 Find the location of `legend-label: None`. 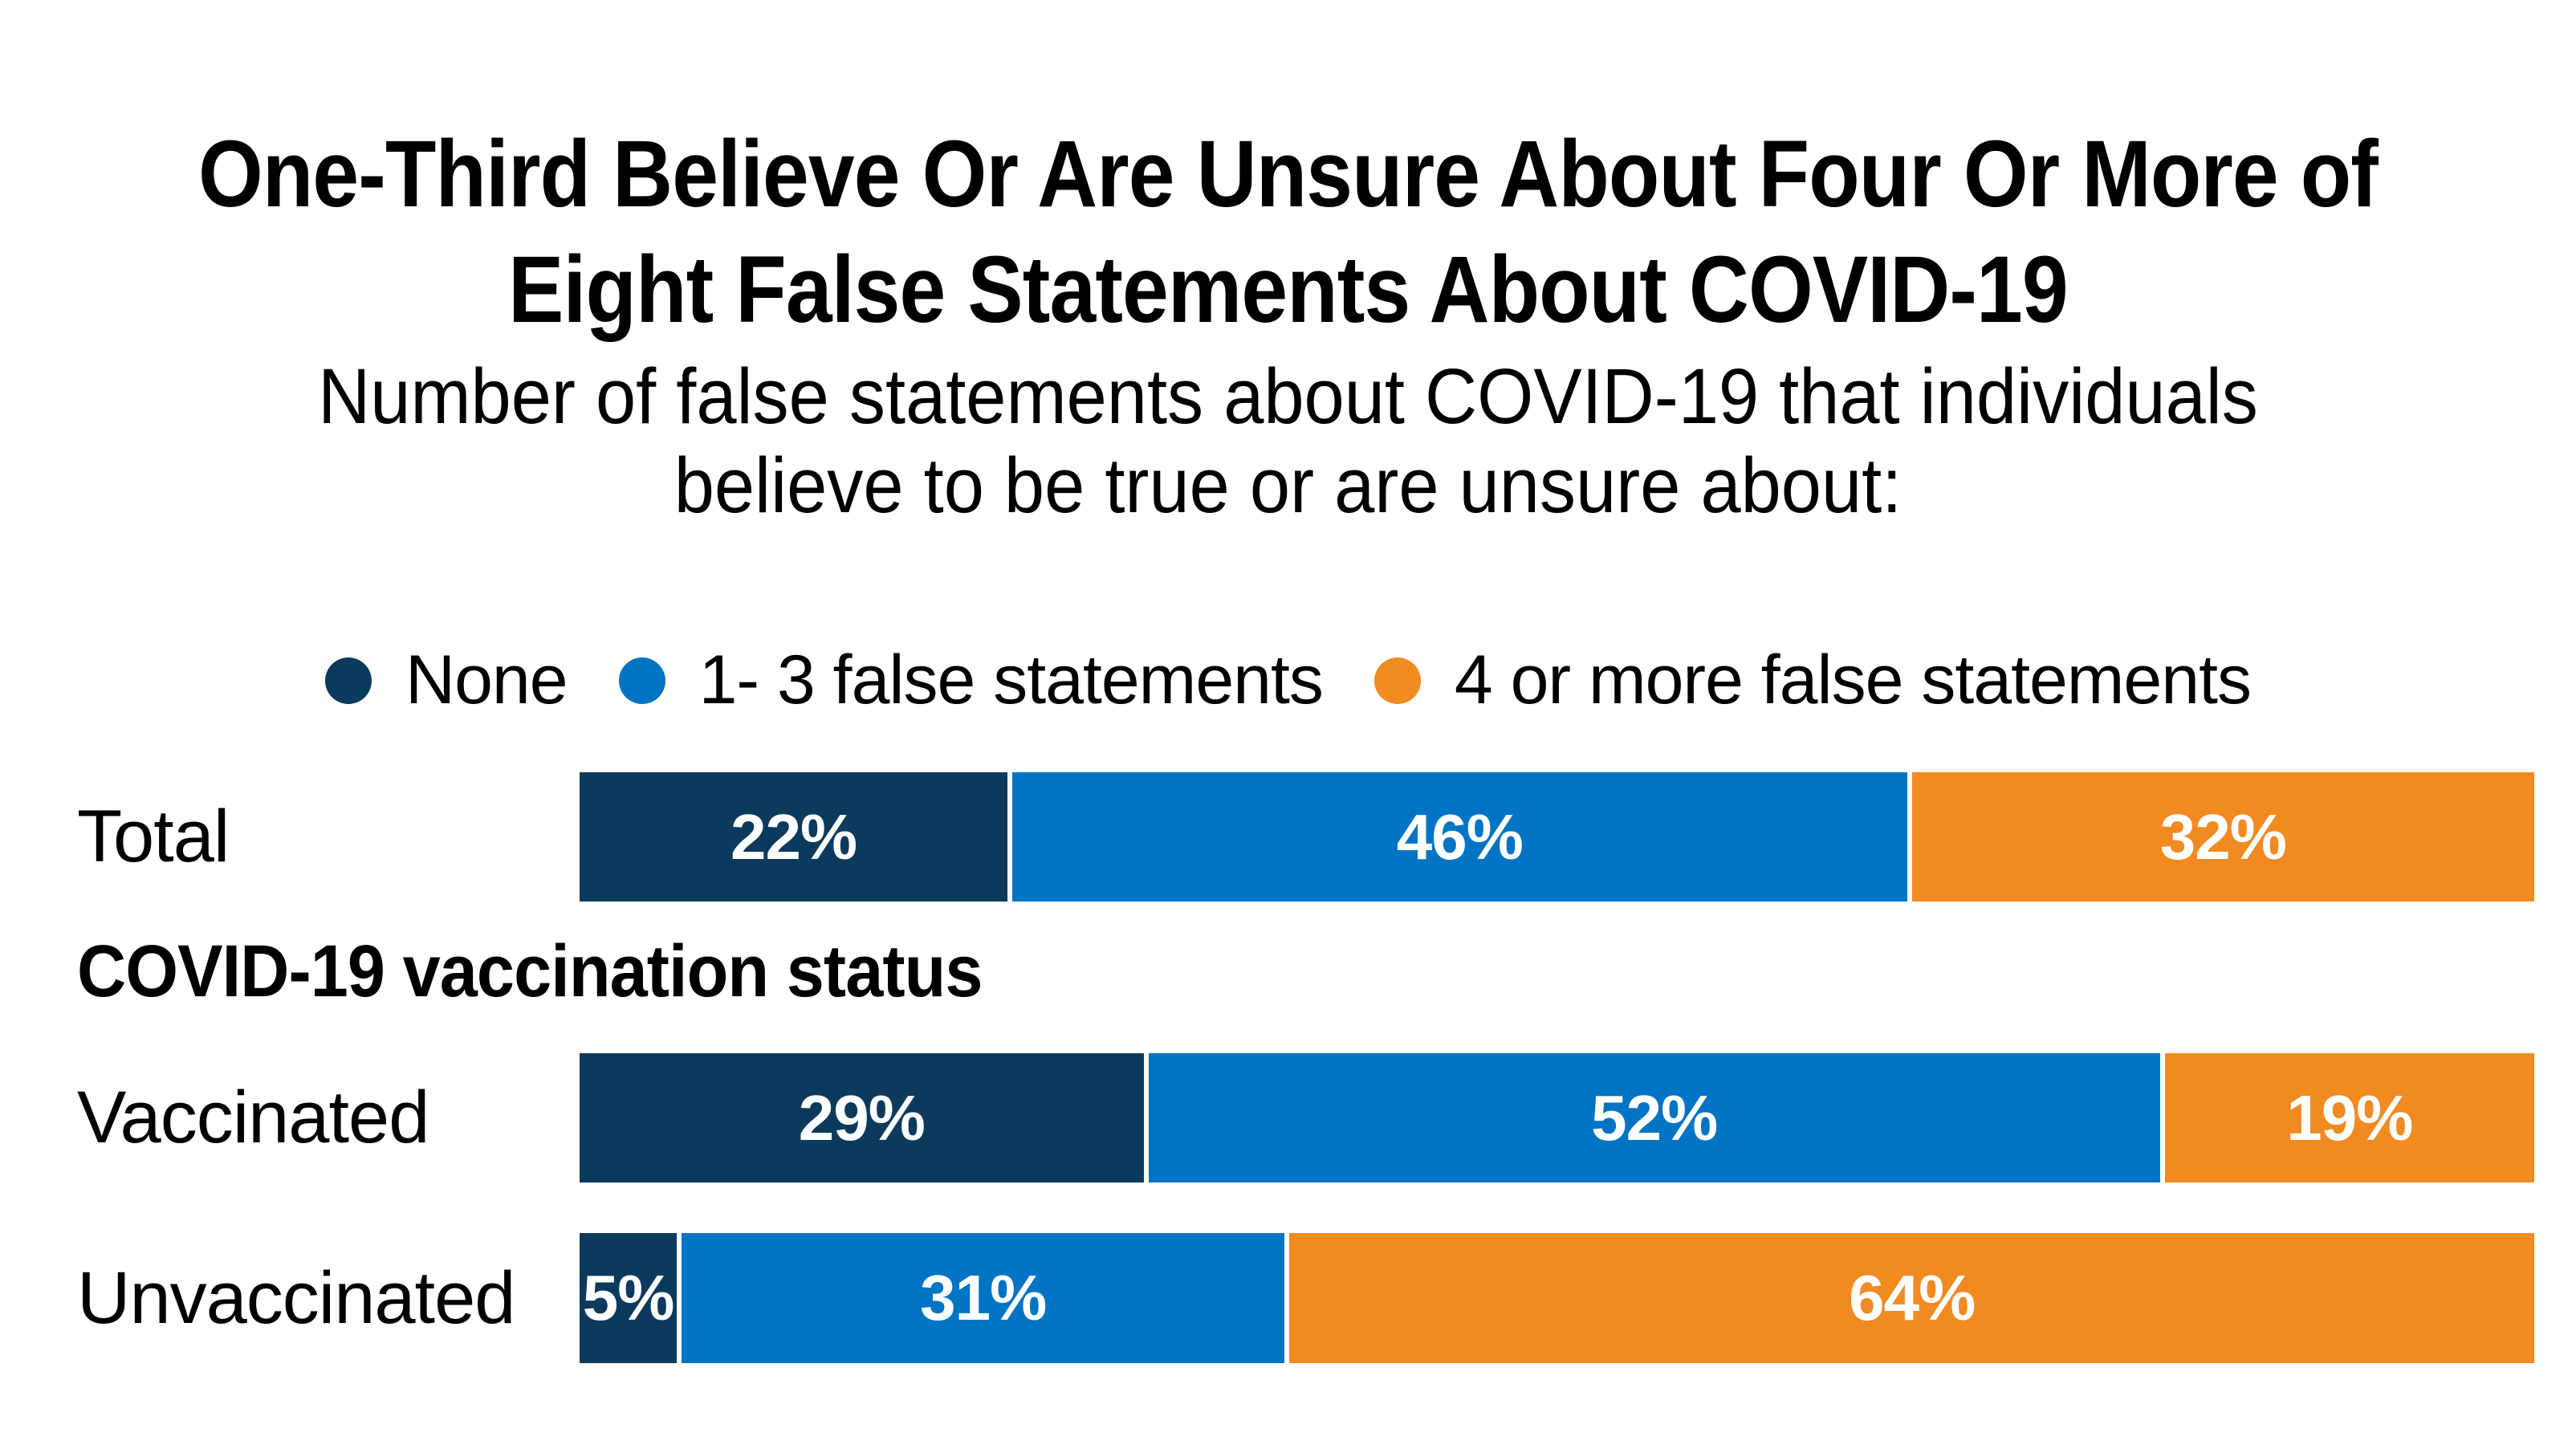

legend-label: None is located at coordinates (487, 679).